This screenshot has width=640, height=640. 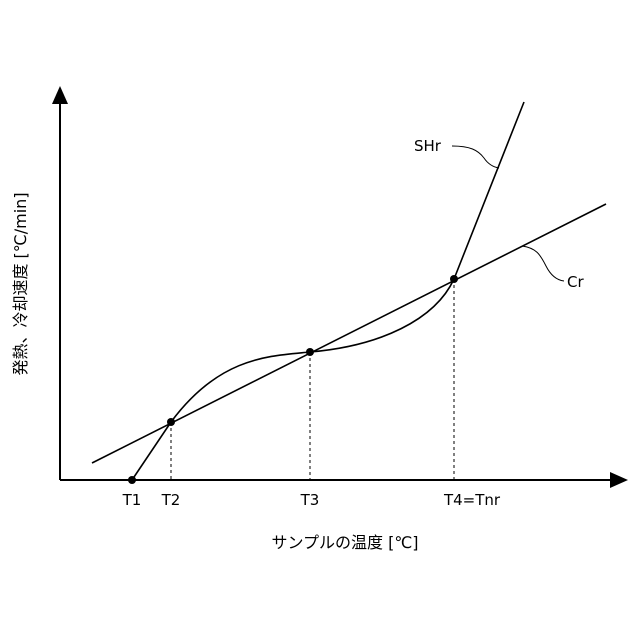 What do you see at coordinates (454, 279) in the screenshot?
I see `t4-point` at bounding box center [454, 279].